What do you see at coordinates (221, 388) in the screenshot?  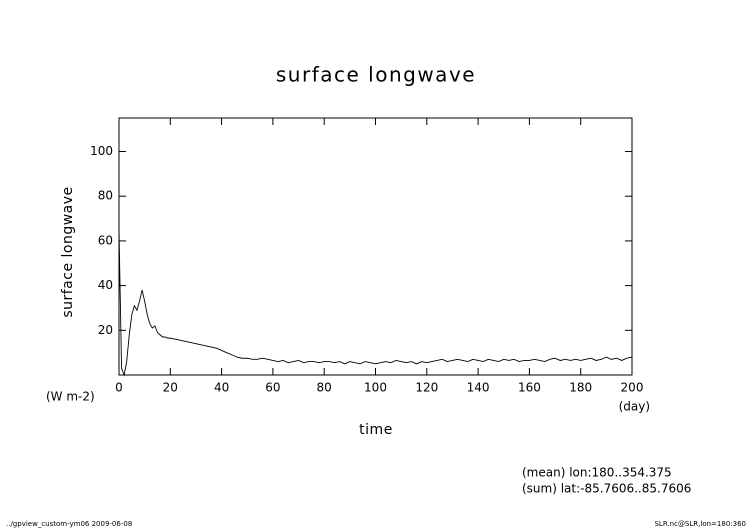 I see `x-tick-label: 40` at bounding box center [221, 388].